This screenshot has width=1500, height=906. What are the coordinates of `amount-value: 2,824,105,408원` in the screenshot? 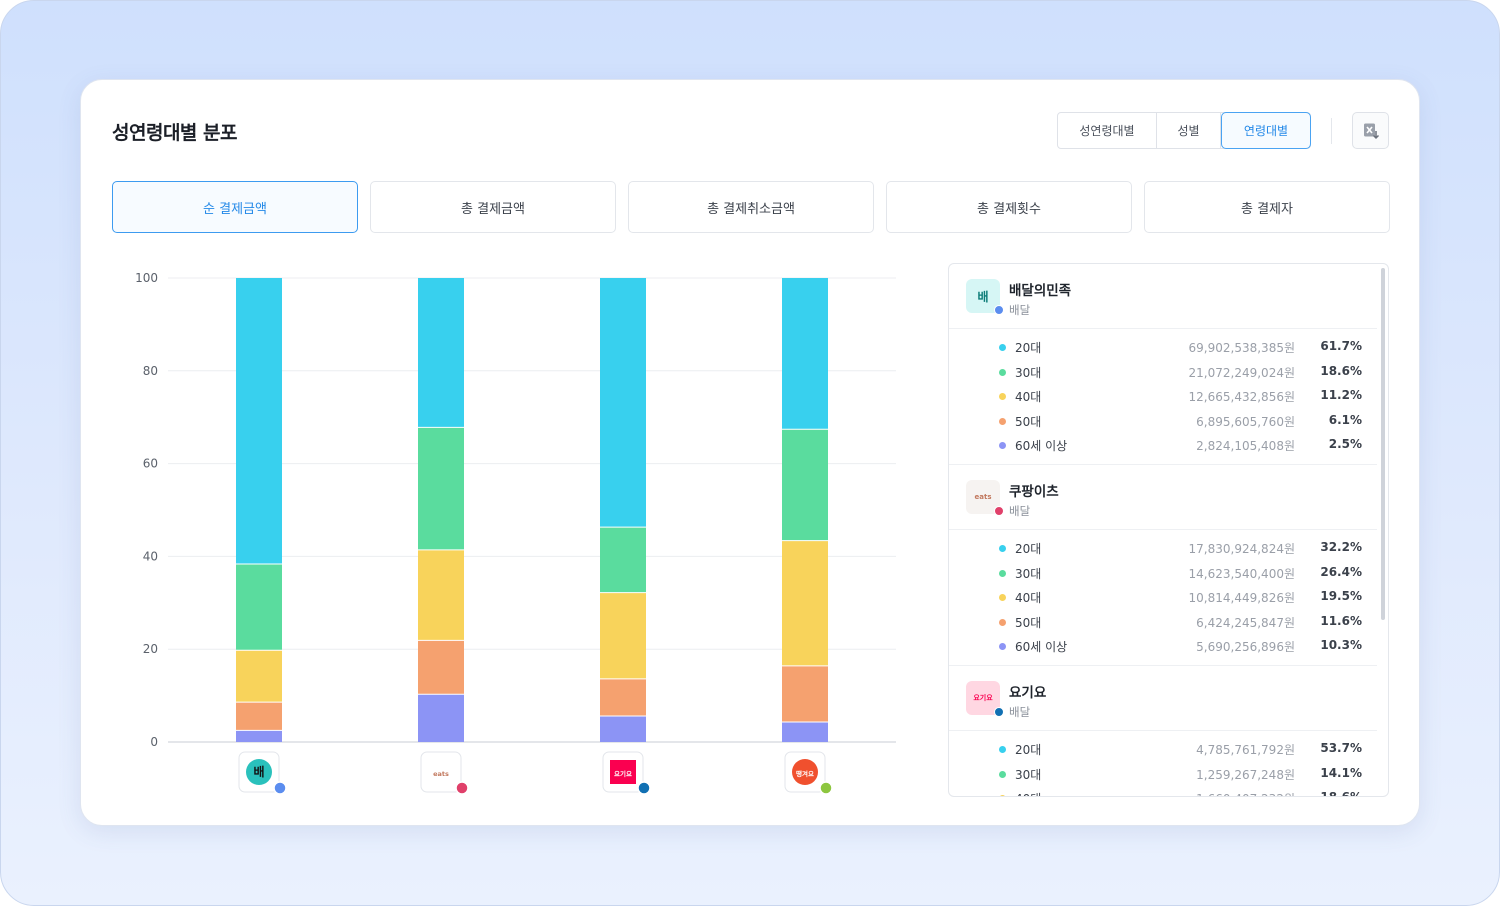 It's located at (1245, 446).